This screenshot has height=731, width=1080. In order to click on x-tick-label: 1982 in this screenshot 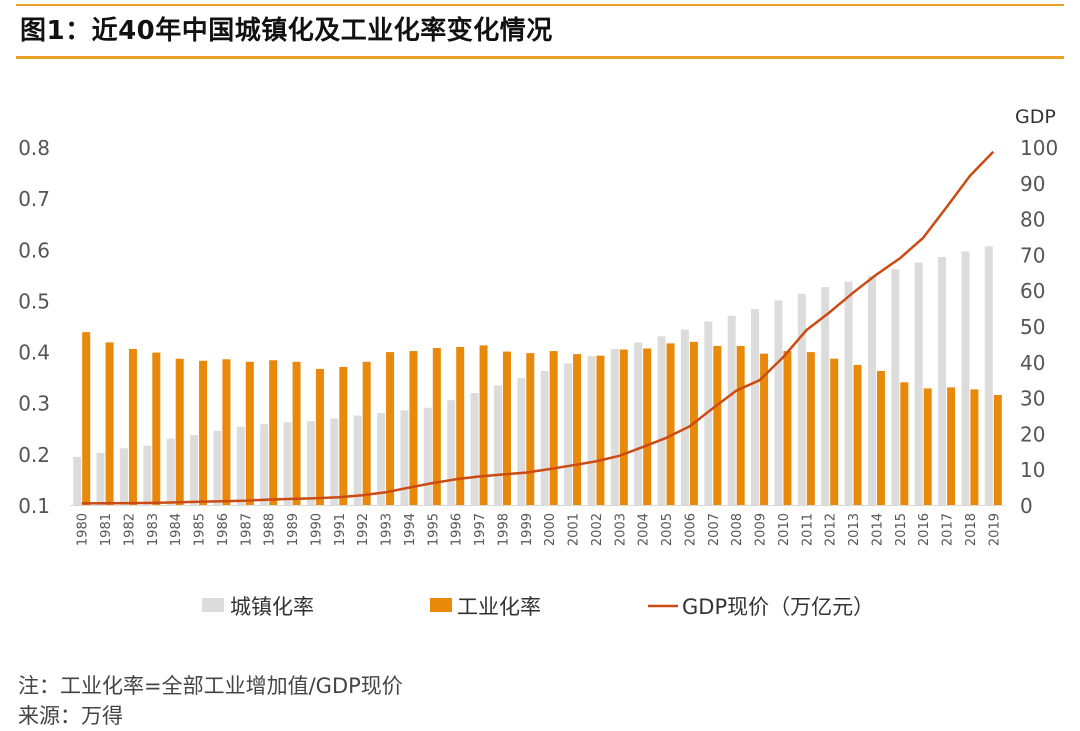, I will do `click(129, 529)`.